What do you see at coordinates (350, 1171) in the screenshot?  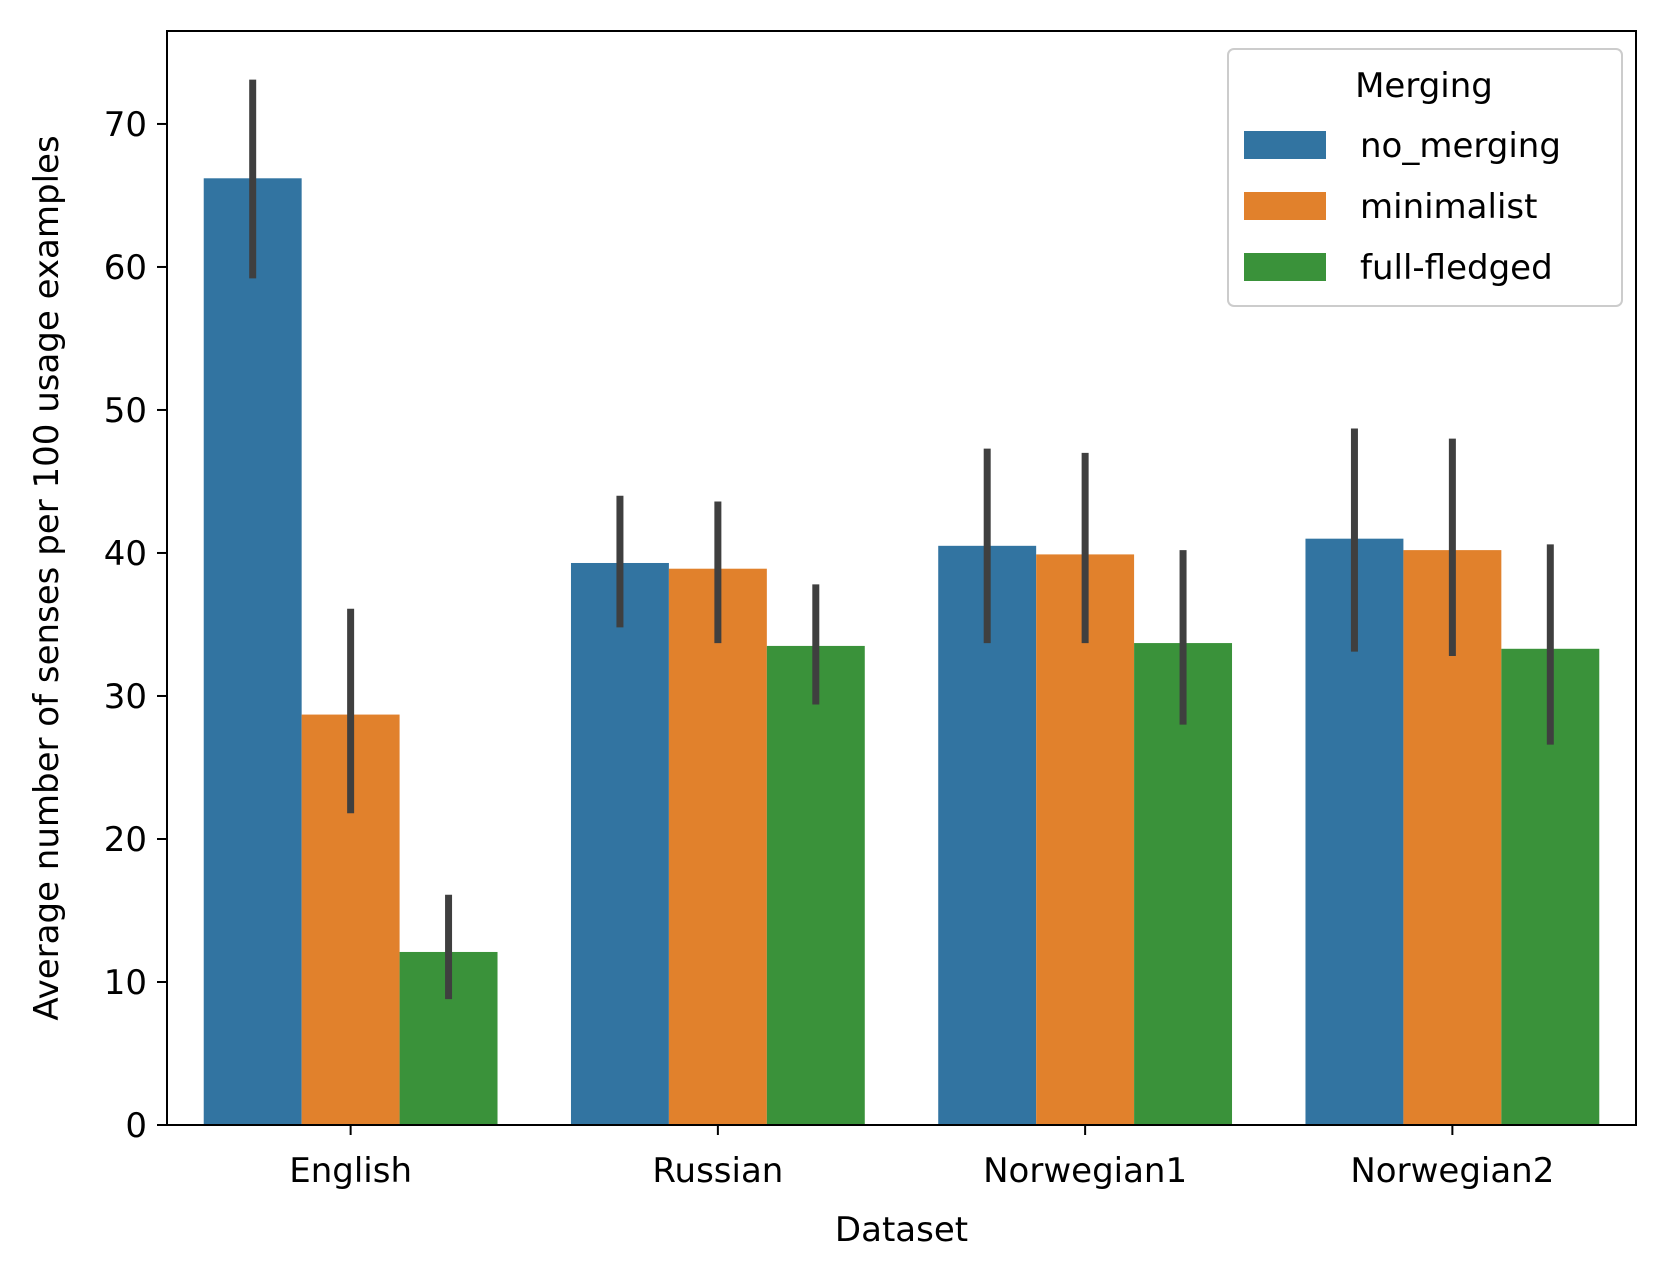 I see `x-tick-label-english: English` at bounding box center [350, 1171].